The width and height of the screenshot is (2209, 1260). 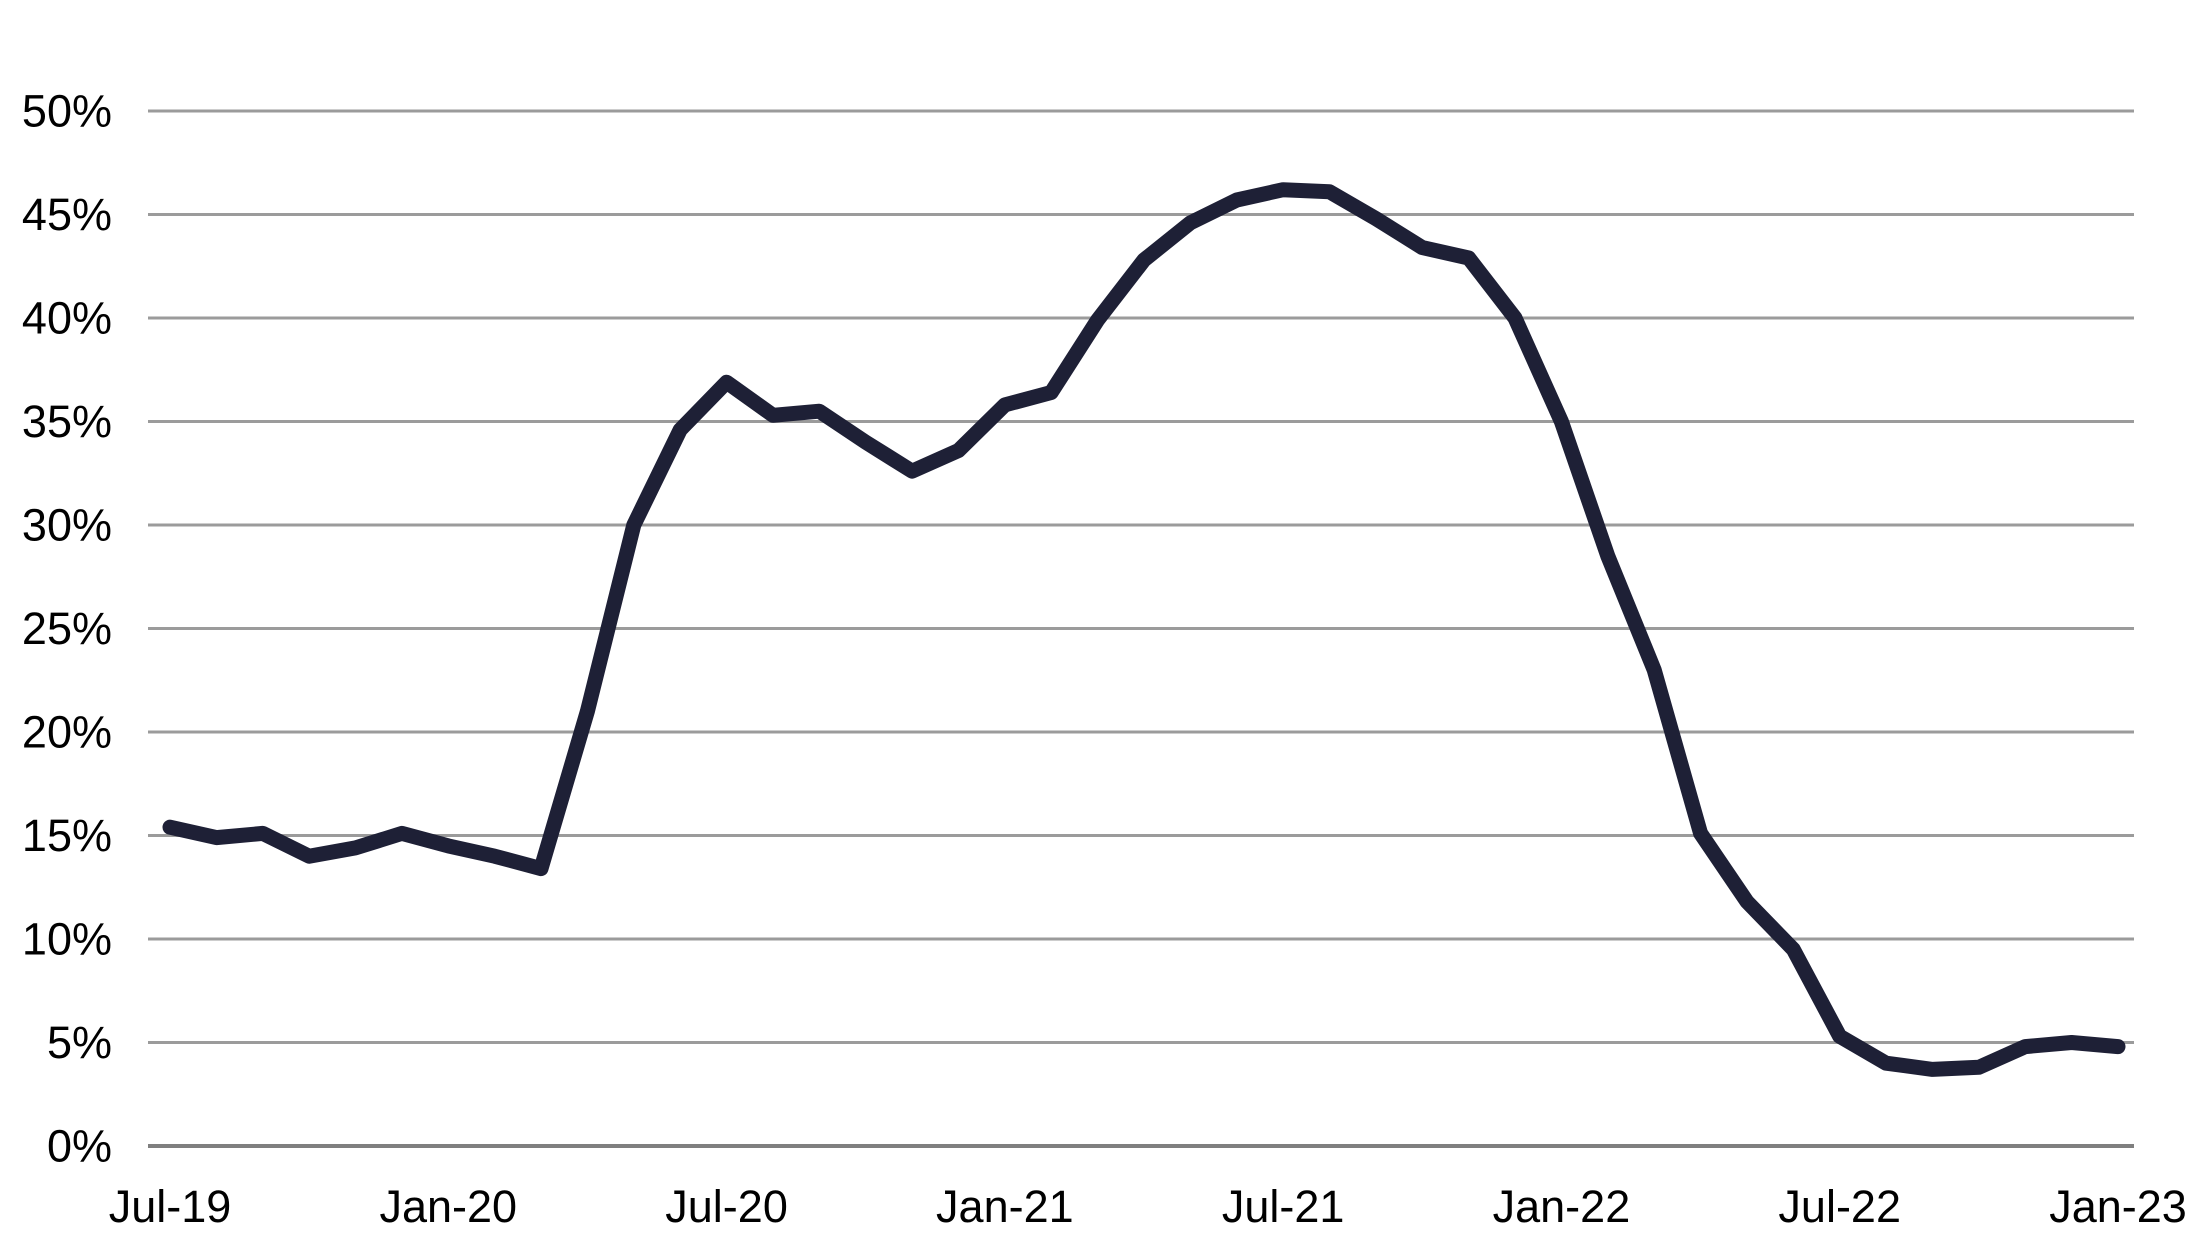 I want to click on y-axis-labels: 0% 5% 10% 15% 20% 25% 30% 35% 40% 45% 50%, so click(x=67, y=629).